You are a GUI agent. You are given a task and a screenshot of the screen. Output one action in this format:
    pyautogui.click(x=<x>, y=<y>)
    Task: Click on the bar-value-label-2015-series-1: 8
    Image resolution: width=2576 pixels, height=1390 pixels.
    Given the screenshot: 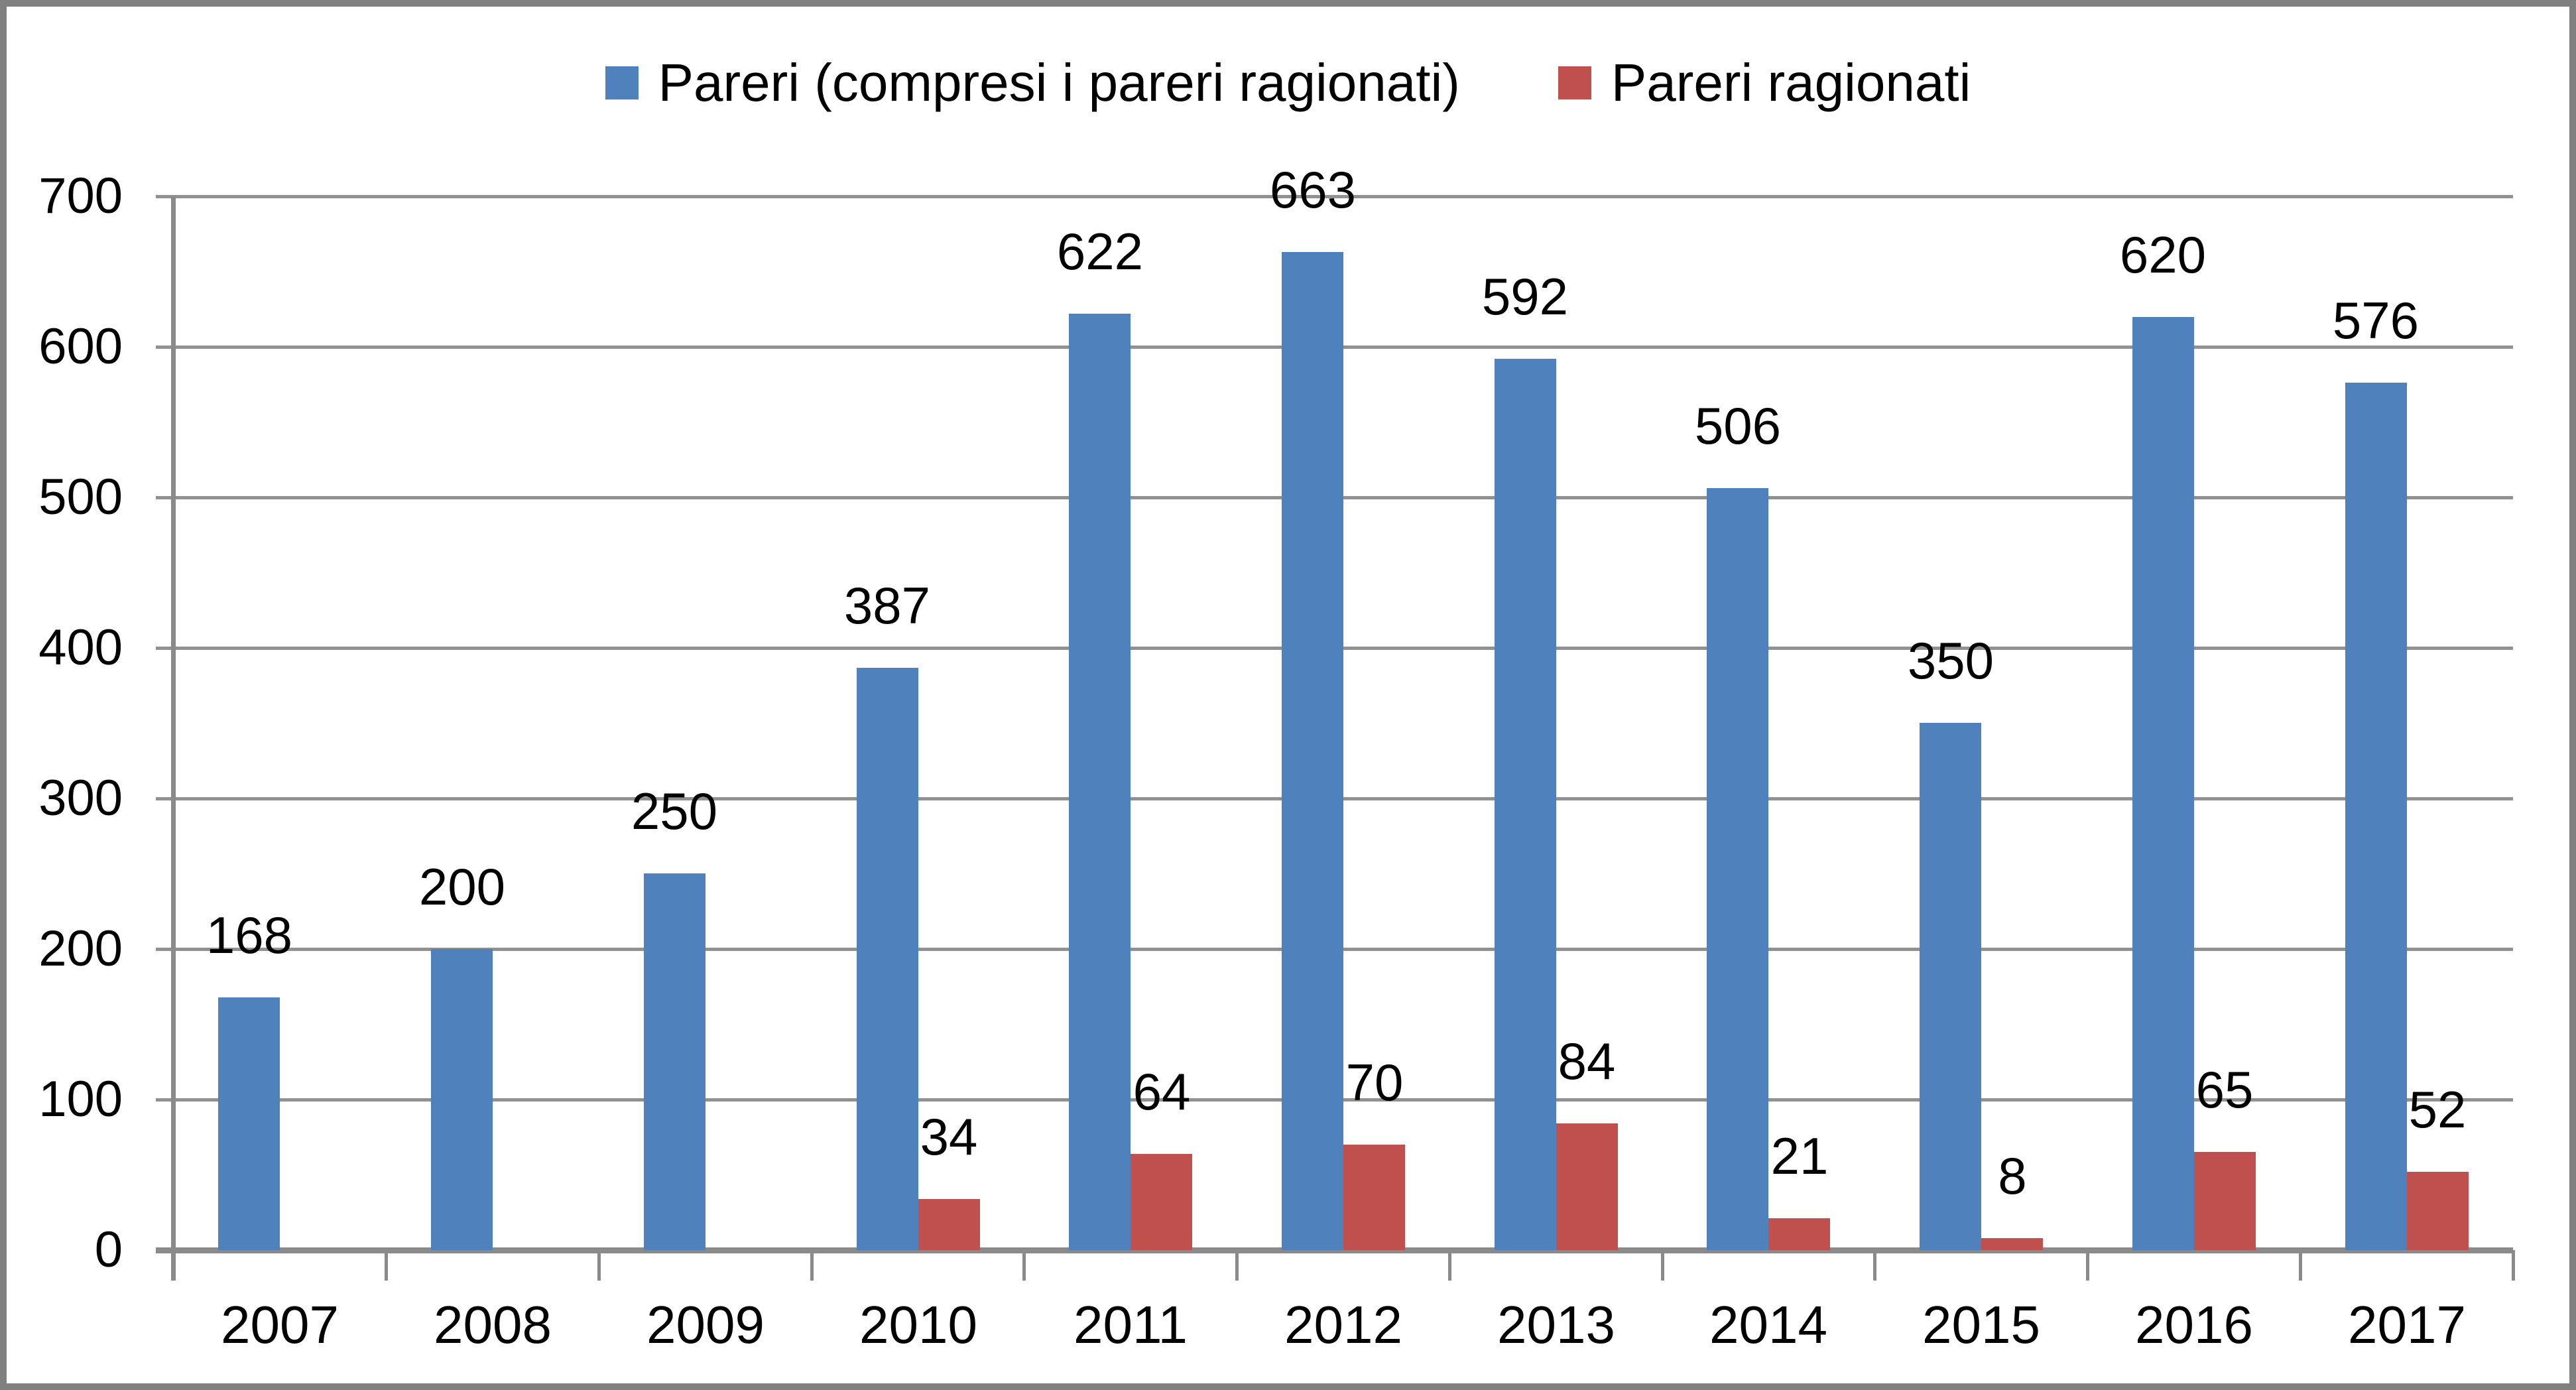 What is the action you would take?
    pyautogui.click(x=2012, y=1176)
    